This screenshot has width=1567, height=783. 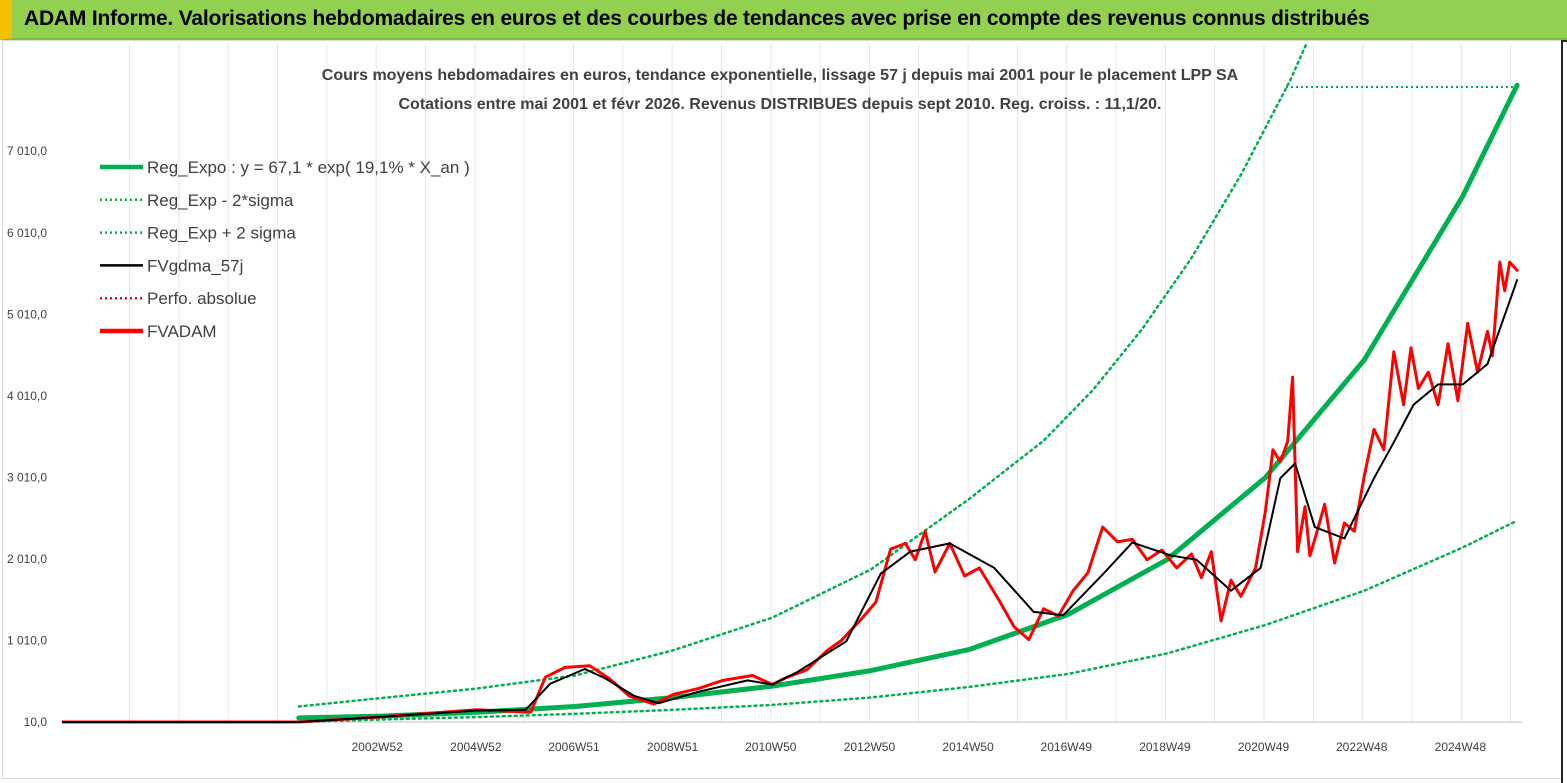 I want to click on legend-label: Reg_Exp - 2*sigma, so click(x=220, y=200).